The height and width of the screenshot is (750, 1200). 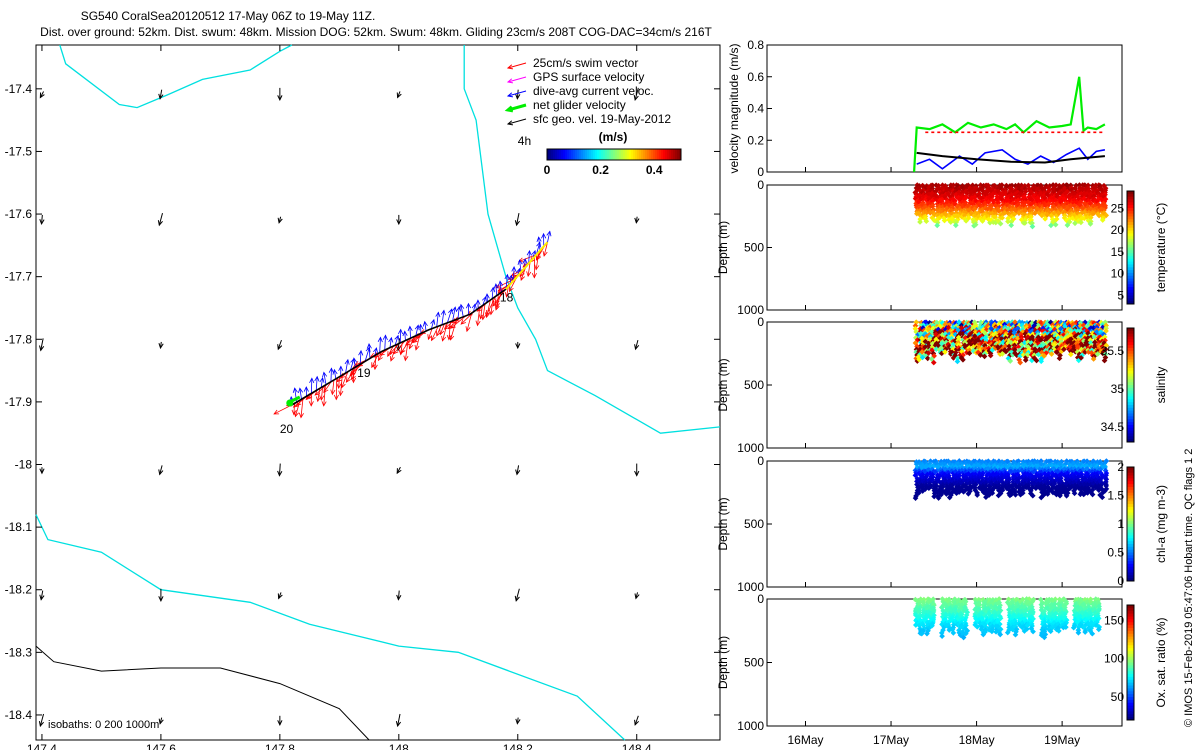 What do you see at coordinates (1120, 581) in the screenshot?
I see `colorbar-tick-label: 0` at bounding box center [1120, 581].